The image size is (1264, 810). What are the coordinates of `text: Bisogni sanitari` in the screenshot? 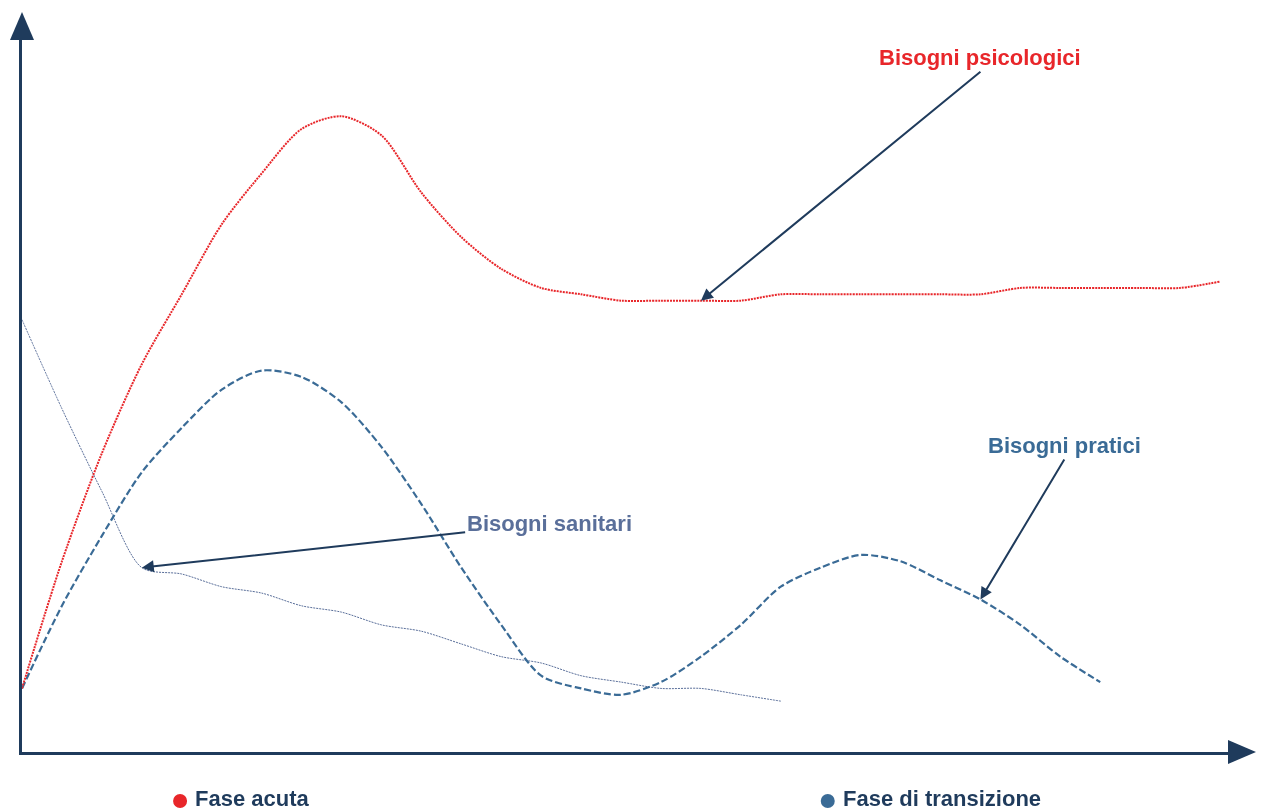 It's located at (550, 523).